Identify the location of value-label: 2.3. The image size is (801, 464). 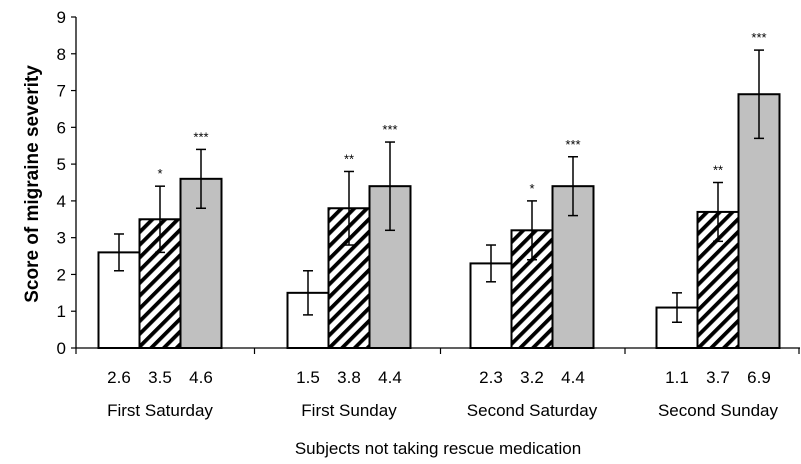
(491, 377).